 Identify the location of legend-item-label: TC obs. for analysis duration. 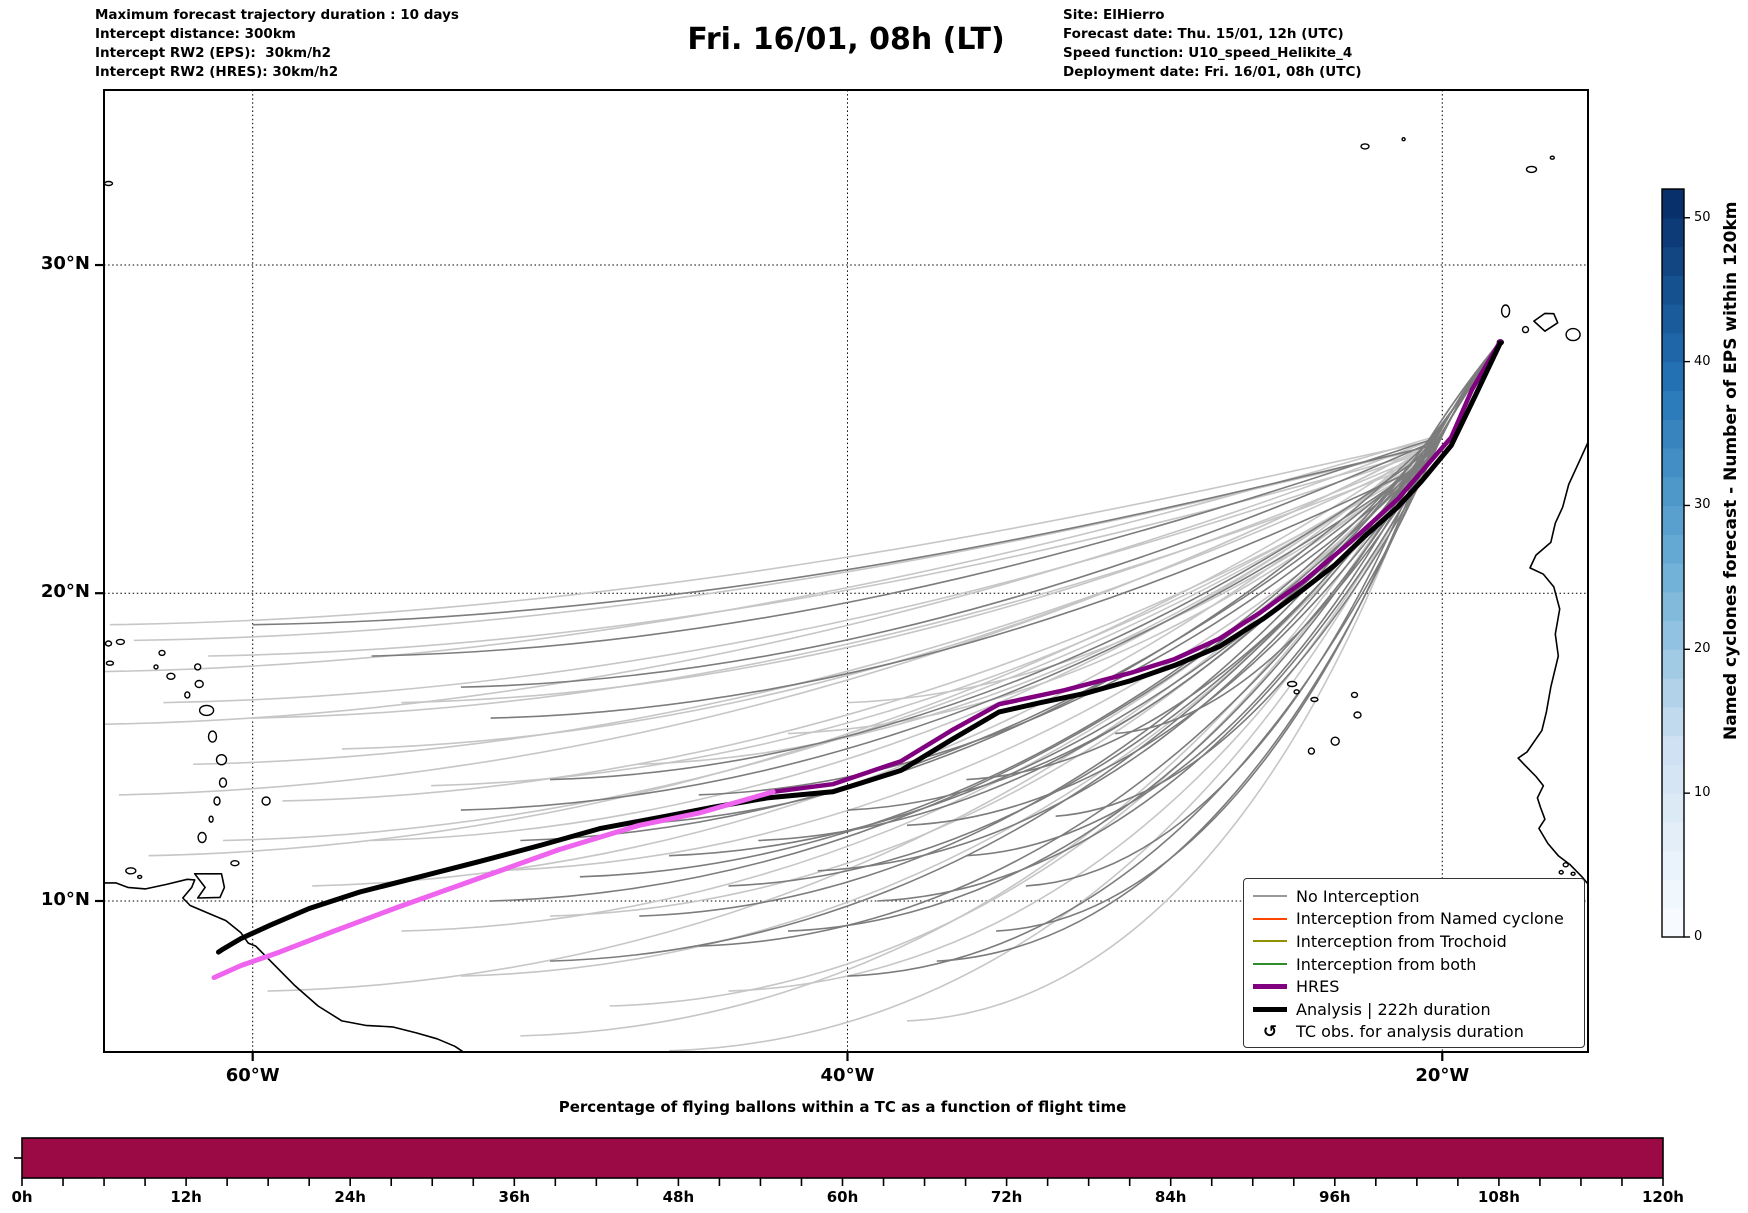
(1410, 1032).